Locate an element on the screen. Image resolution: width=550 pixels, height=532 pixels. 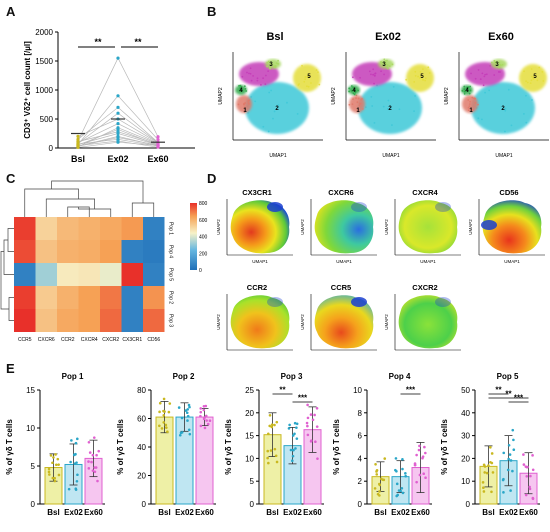
panel-d-title: CCR2 is located at coordinates (257, 287).